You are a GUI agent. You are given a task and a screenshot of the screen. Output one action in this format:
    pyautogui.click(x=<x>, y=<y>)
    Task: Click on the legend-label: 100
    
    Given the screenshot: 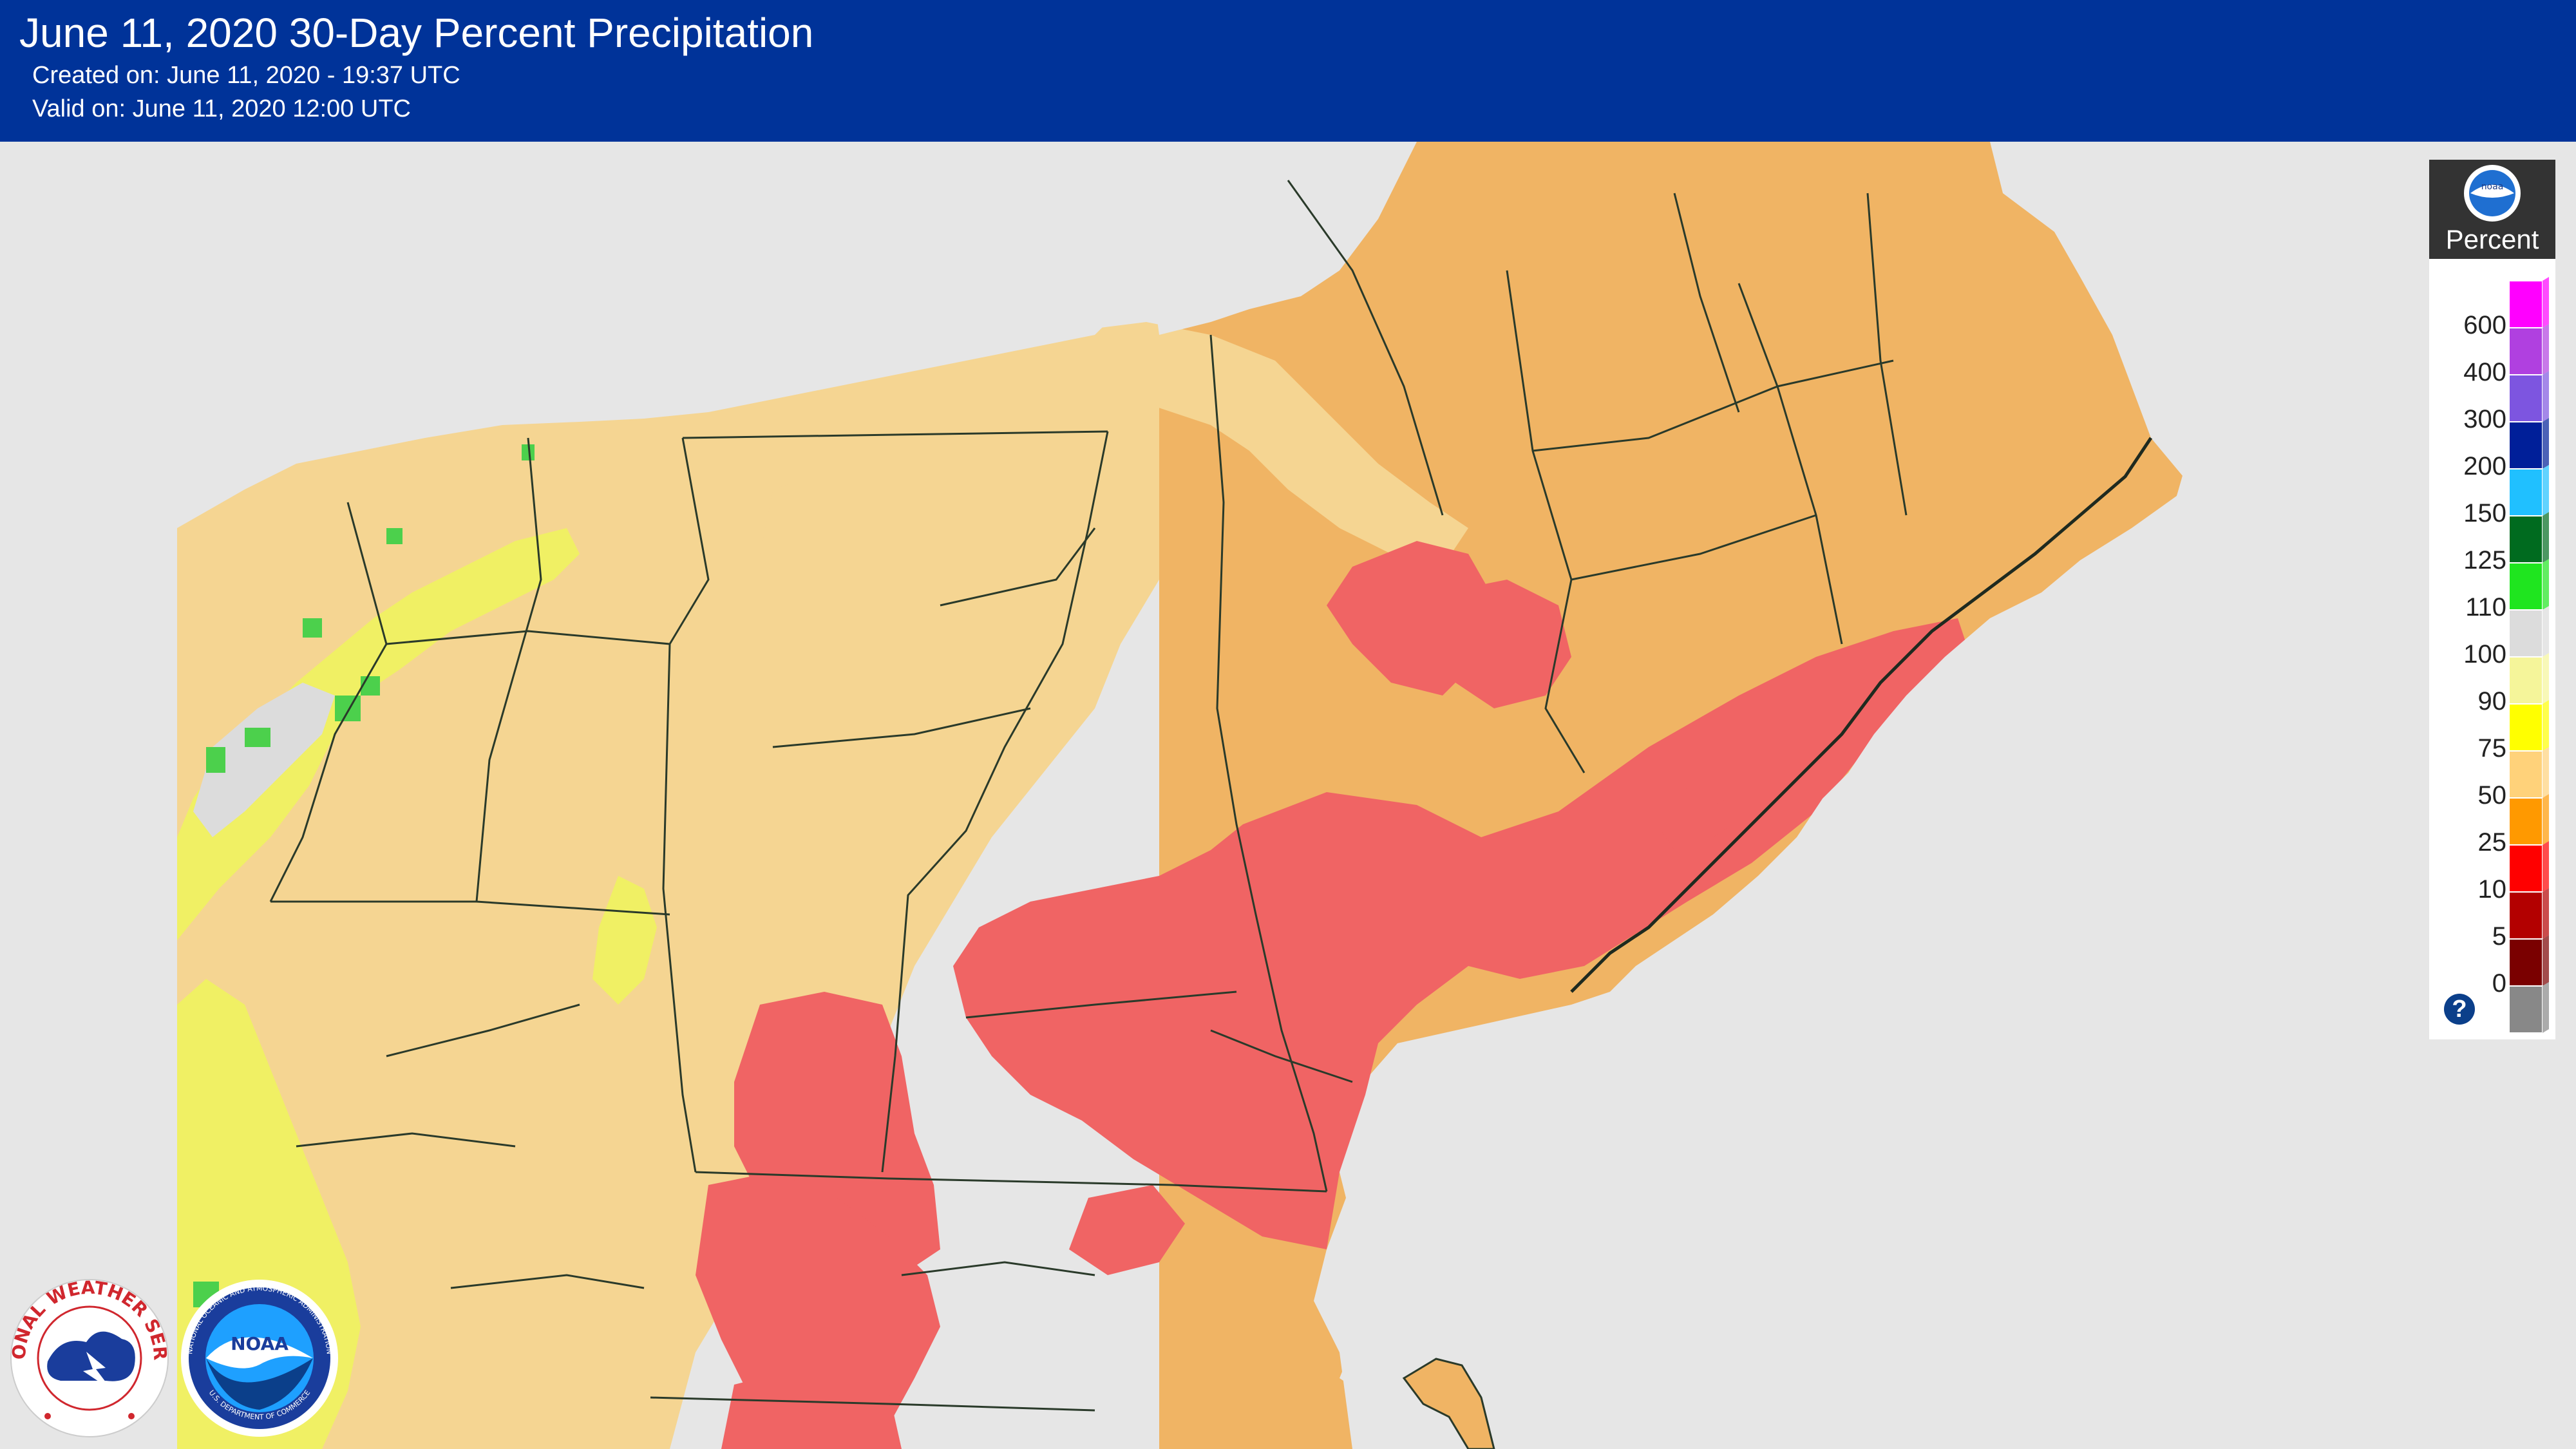 What is the action you would take?
    pyautogui.click(x=2485, y=654)
    